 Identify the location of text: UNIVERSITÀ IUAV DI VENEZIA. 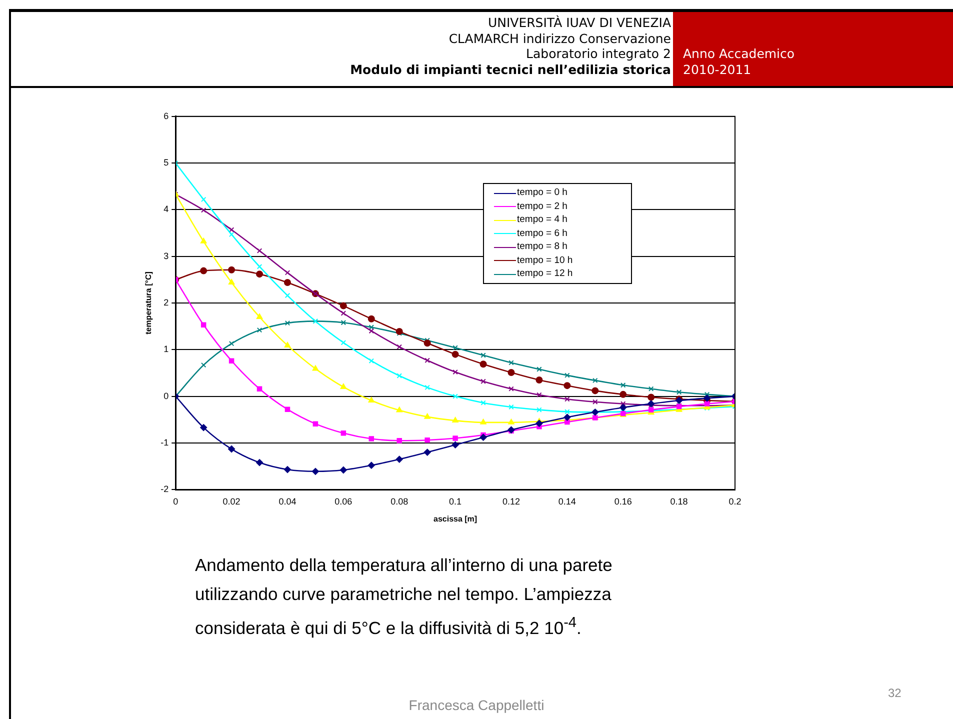
(578, 22).